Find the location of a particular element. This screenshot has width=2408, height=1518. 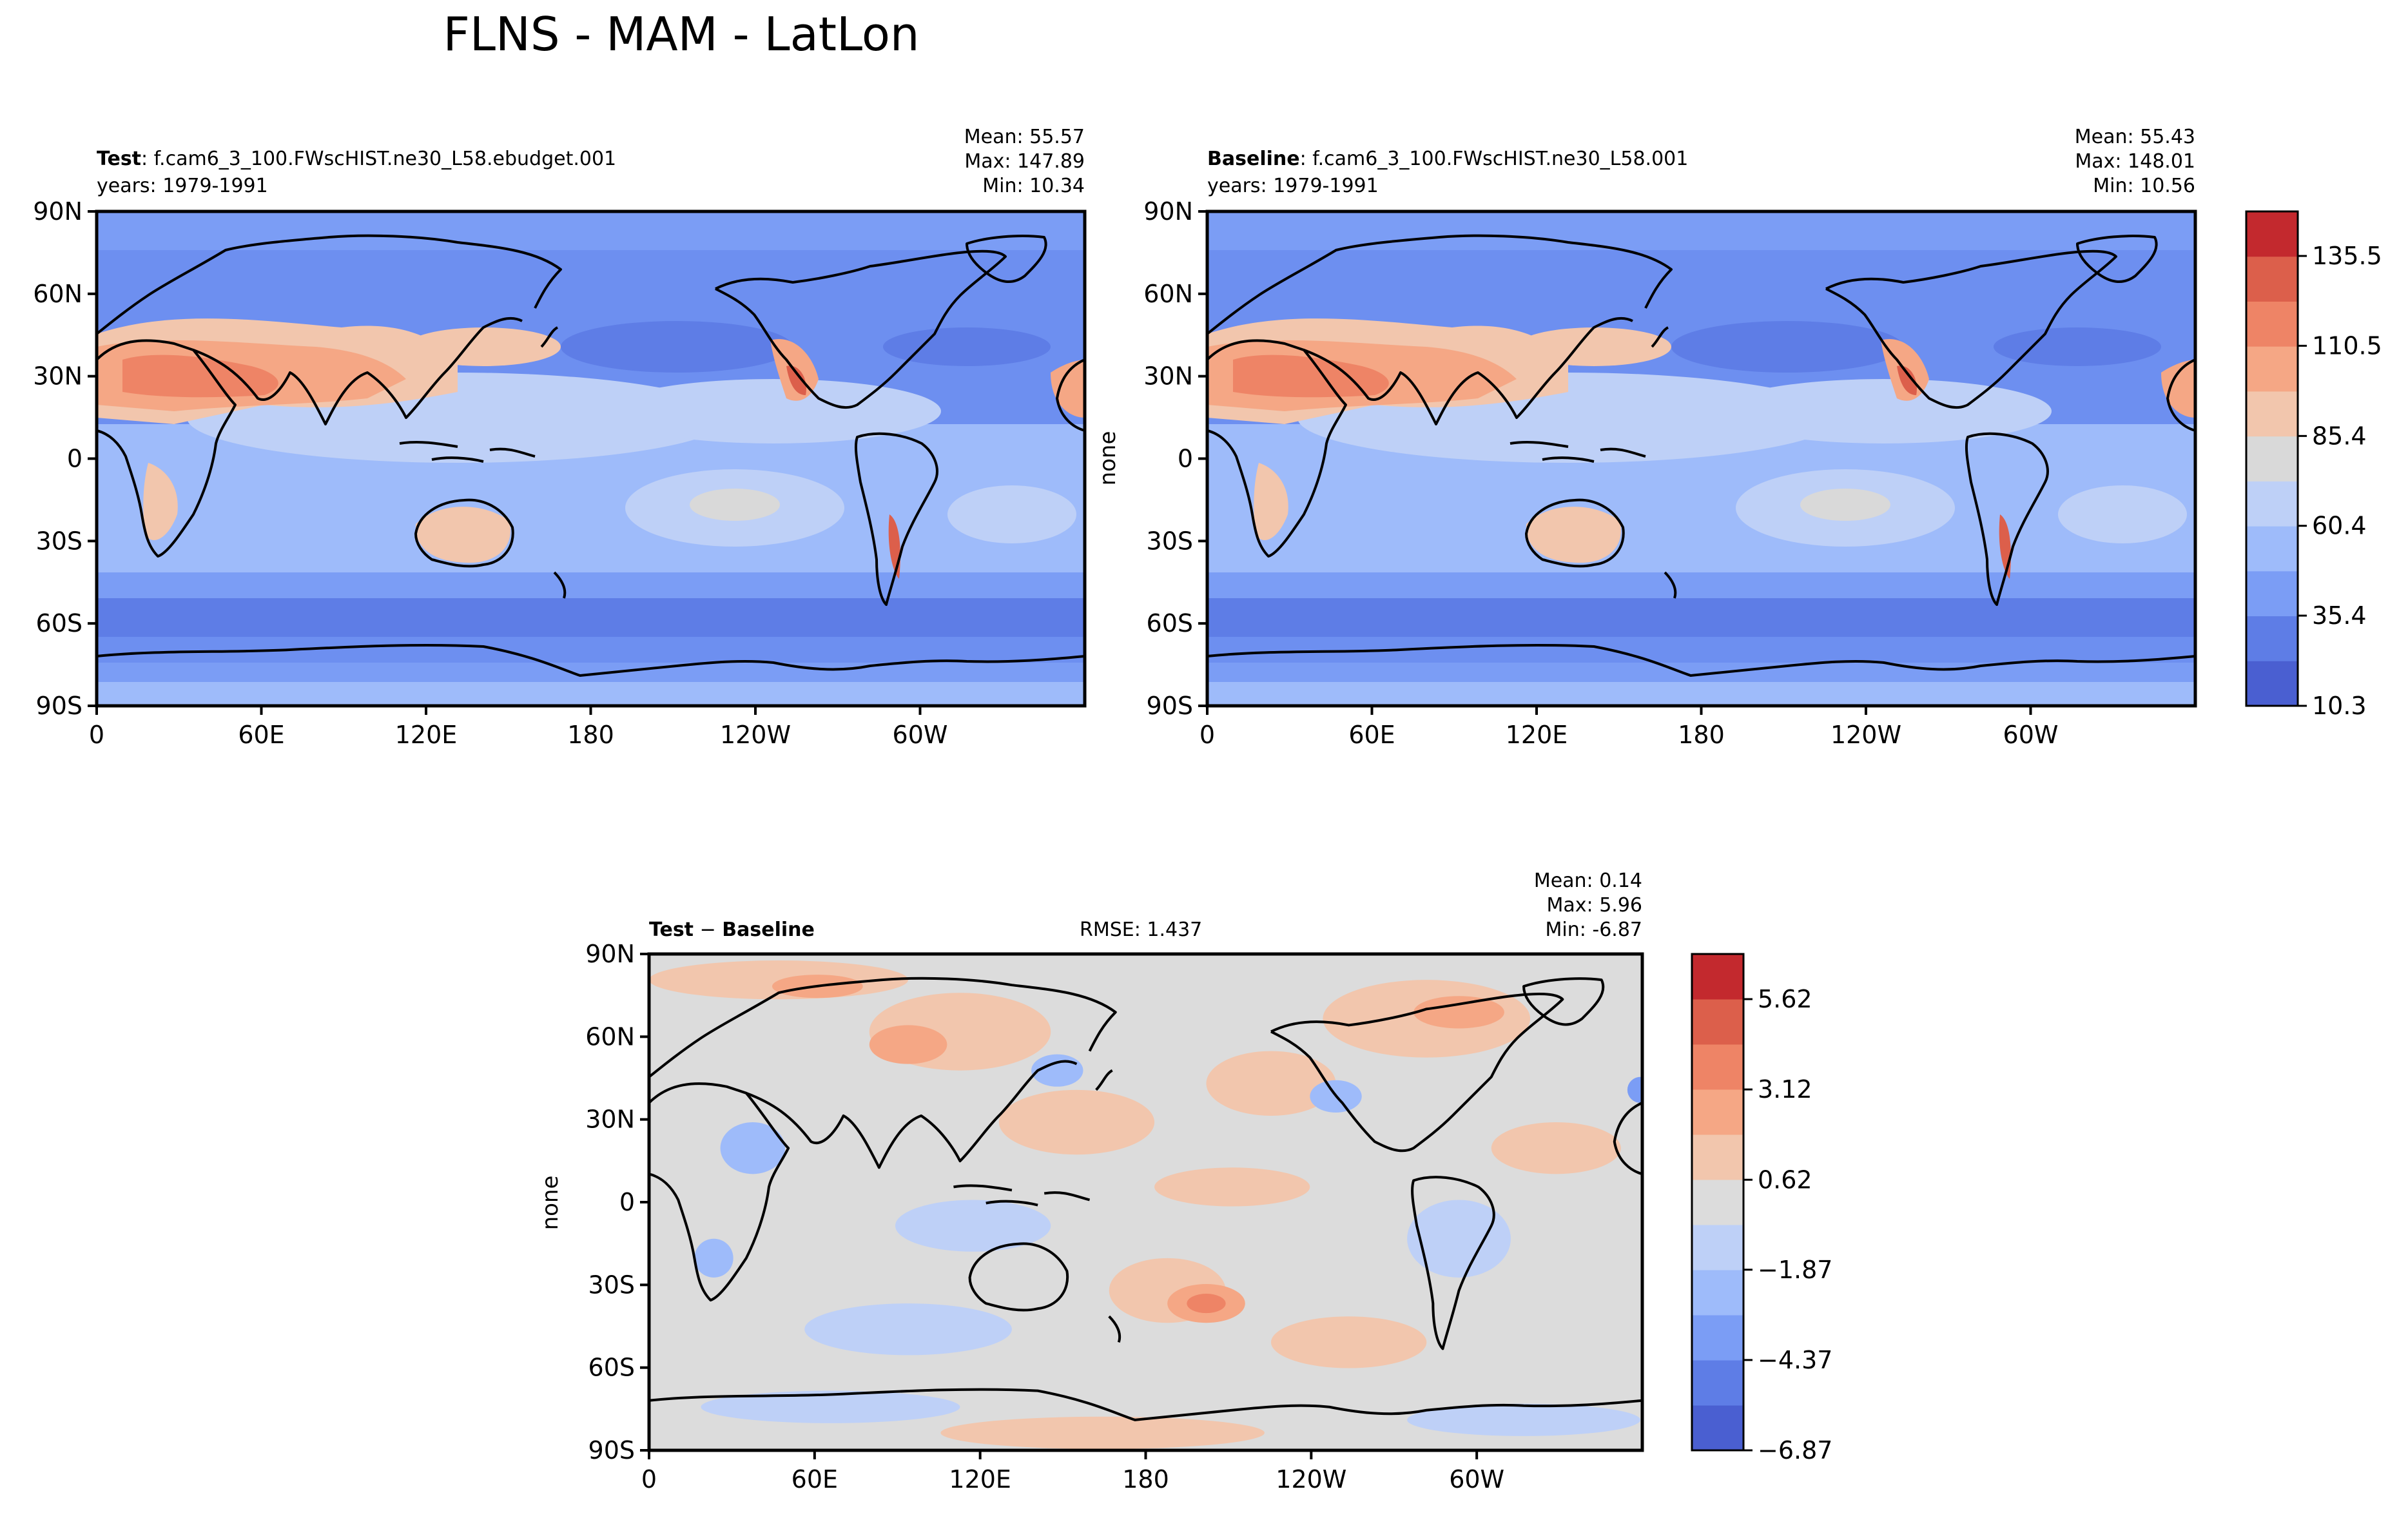

panel-test-min: Min: 10.34 is located at coordinates (1033, 186).